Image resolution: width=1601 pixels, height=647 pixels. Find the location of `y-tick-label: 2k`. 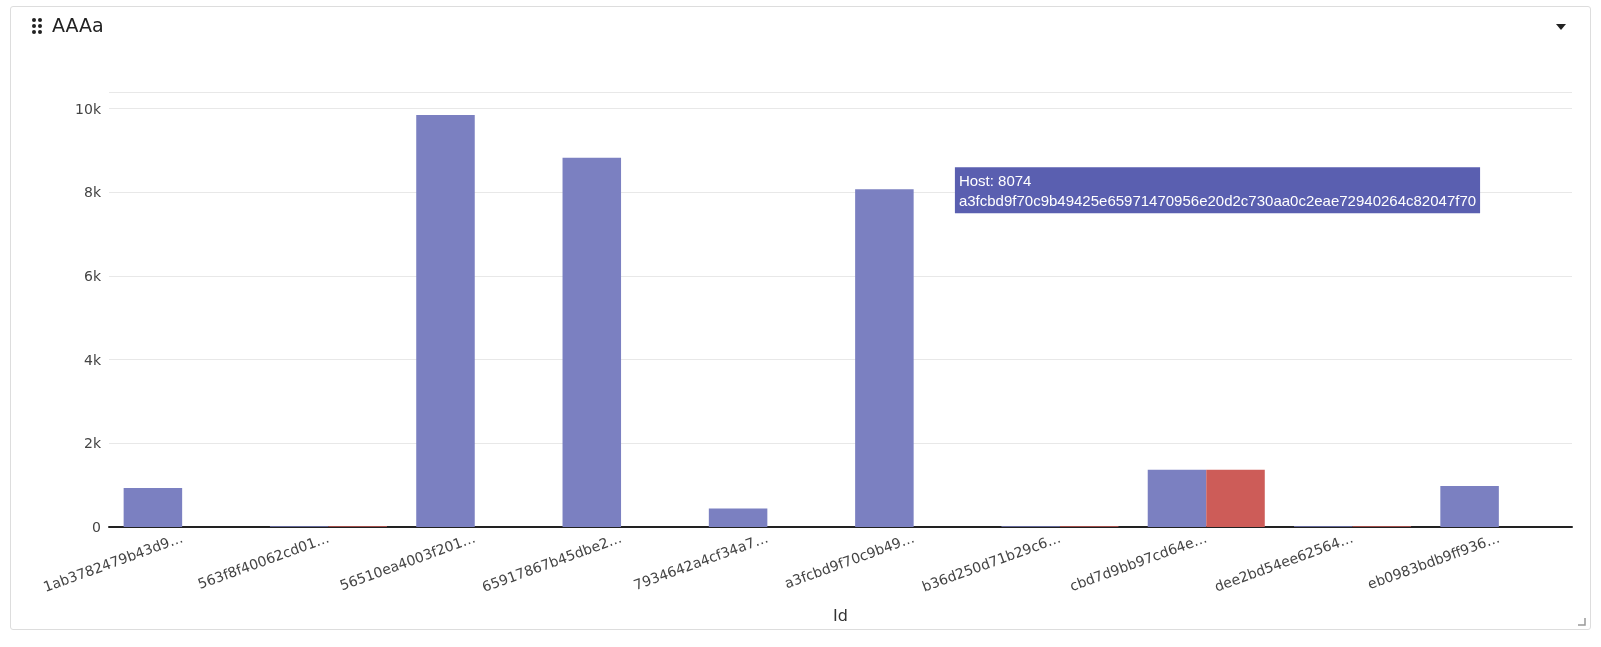

y-tick-label: 2k is located at coordinates (92, 443).